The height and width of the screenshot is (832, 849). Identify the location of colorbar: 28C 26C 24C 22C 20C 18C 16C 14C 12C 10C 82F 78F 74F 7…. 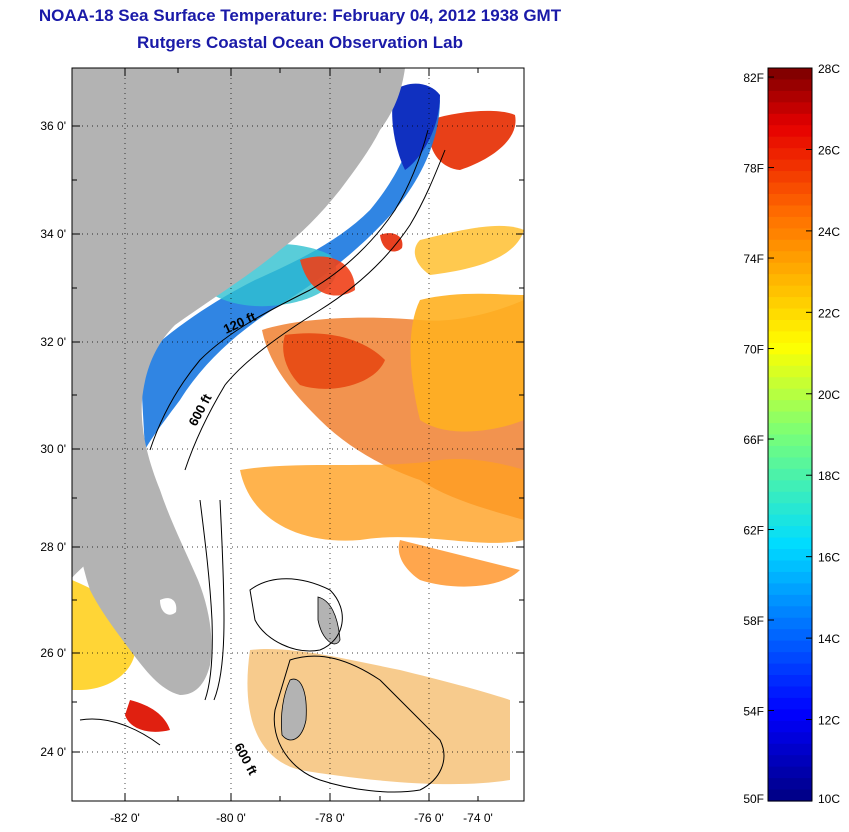
(791, 434).